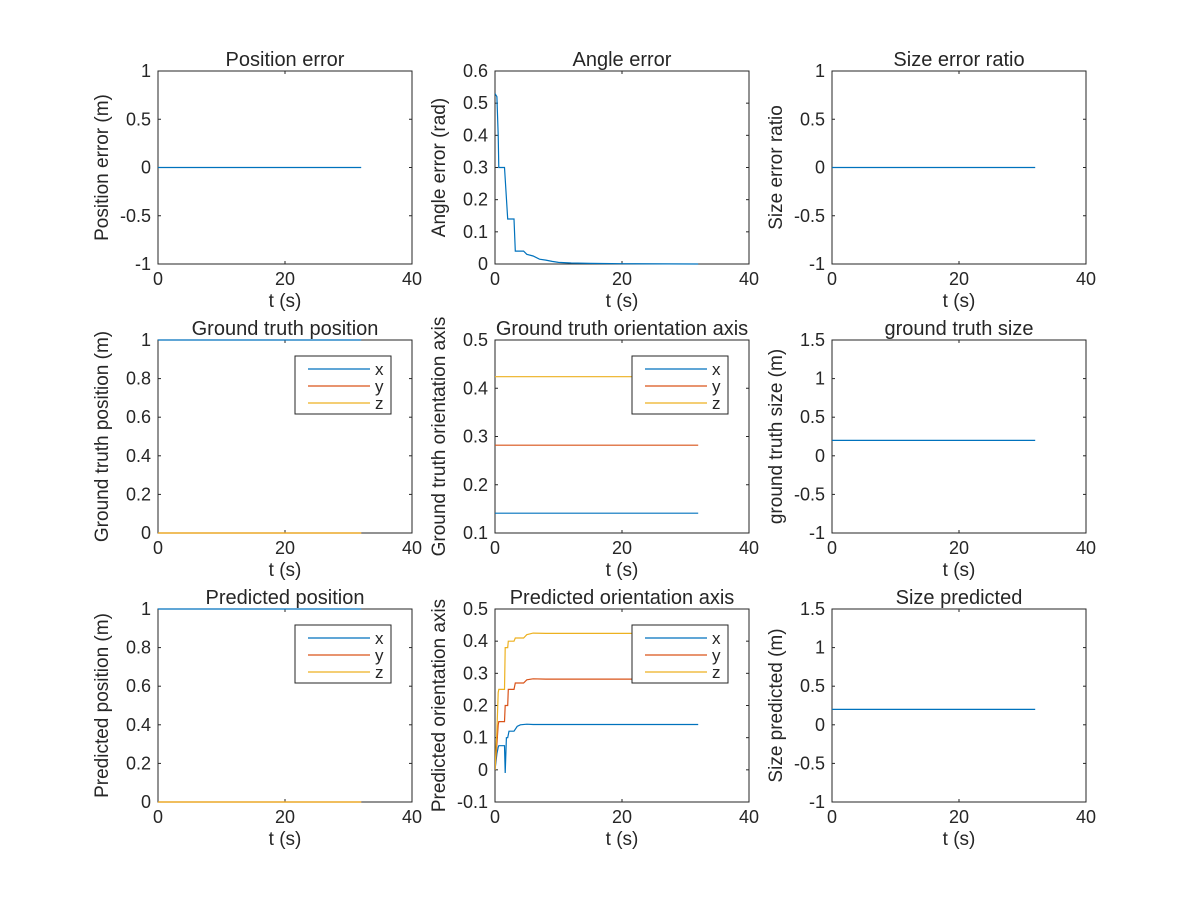 The width and height of the screenshot is (1200, 900). I want to click on y-axis-label: Ground truth position (m), so click(102, 436).